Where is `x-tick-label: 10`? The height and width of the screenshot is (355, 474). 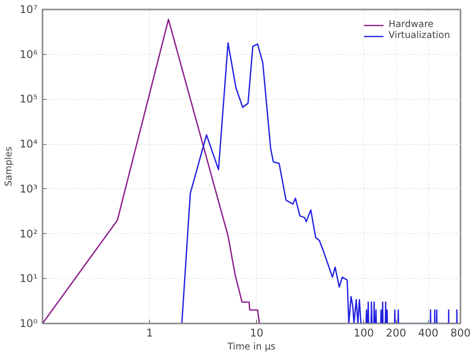
x-tick-label: 10 is located at coordinates (257, 333).